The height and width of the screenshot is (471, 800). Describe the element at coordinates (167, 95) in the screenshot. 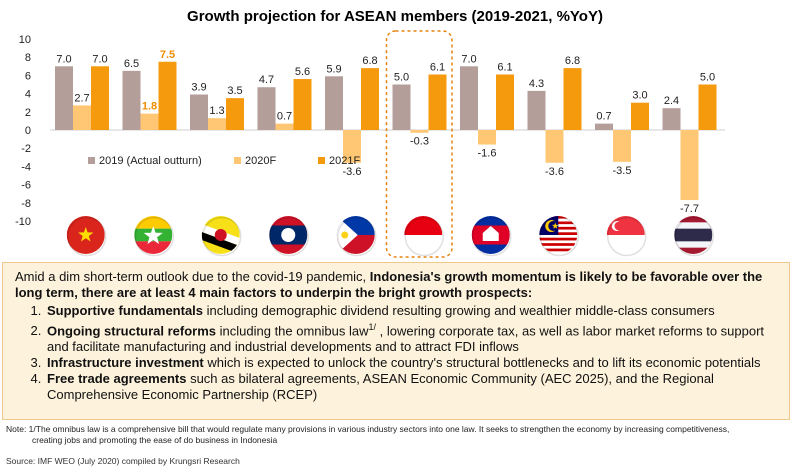

I see `bar-myanmar-2021f` at that location.